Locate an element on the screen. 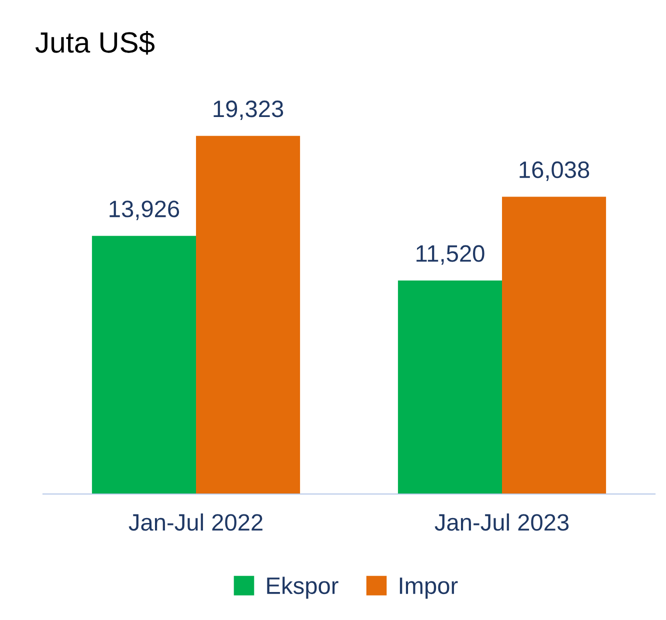 The width and height of the screenshot is (666, 620). x-tick-label: Jan-Jul 2022 is located at coordinates (195, 522).